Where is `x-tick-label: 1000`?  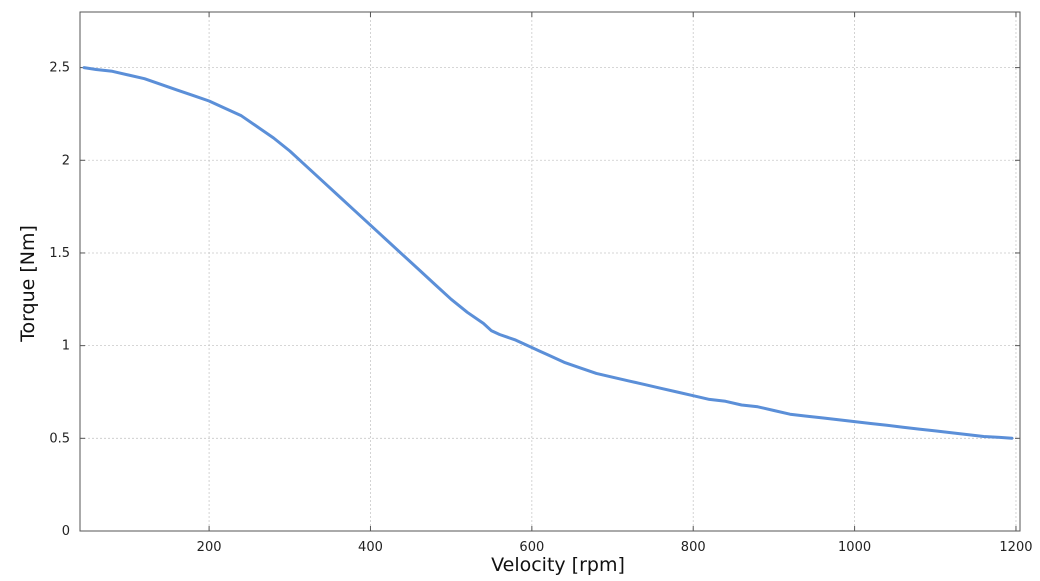
x-tick-label: 1000 is located at coordinates (854, 547).